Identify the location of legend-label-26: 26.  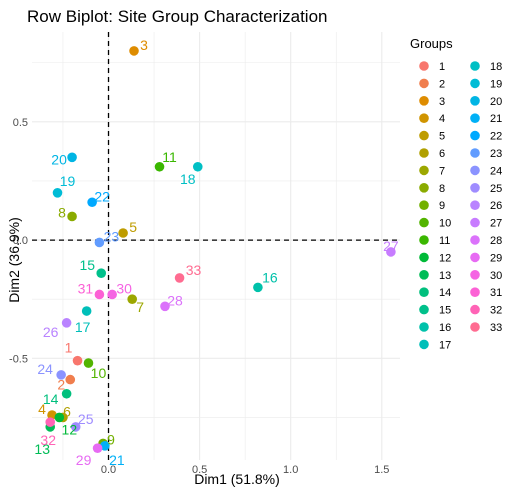
(496, 206).